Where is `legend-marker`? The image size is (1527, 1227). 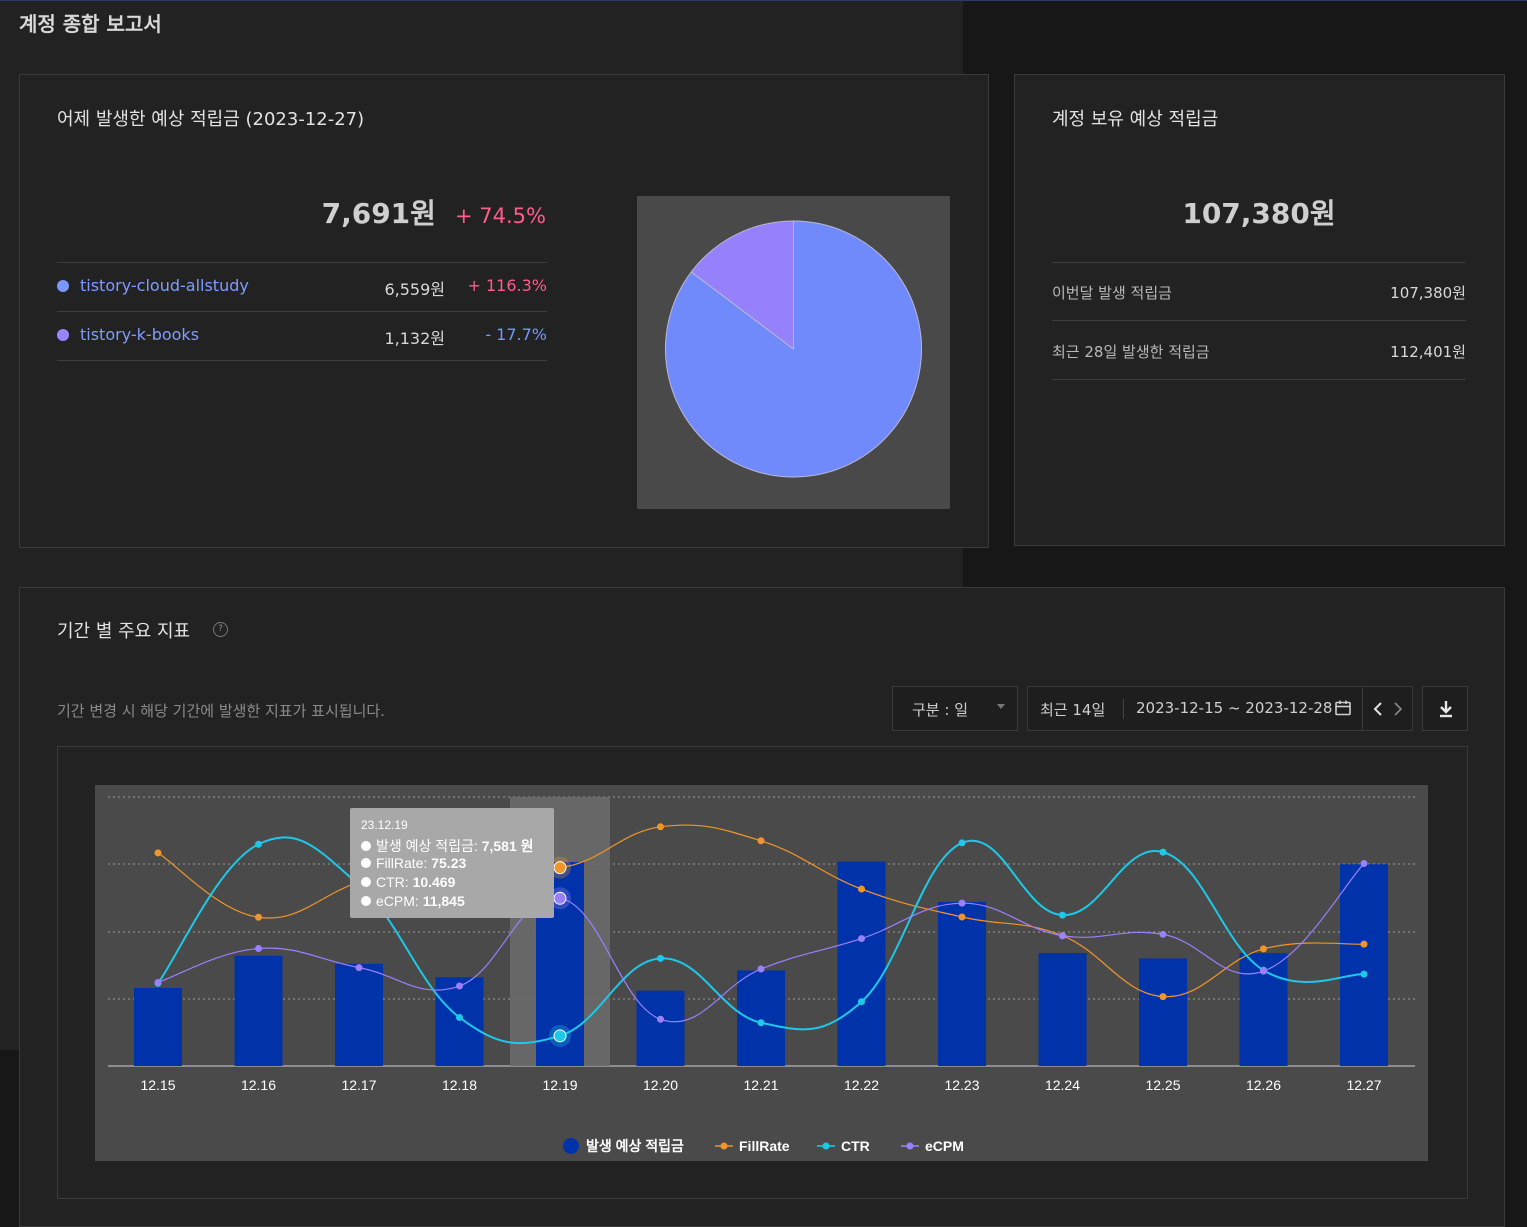
legend-marker is located at coordinates (571, 1146).